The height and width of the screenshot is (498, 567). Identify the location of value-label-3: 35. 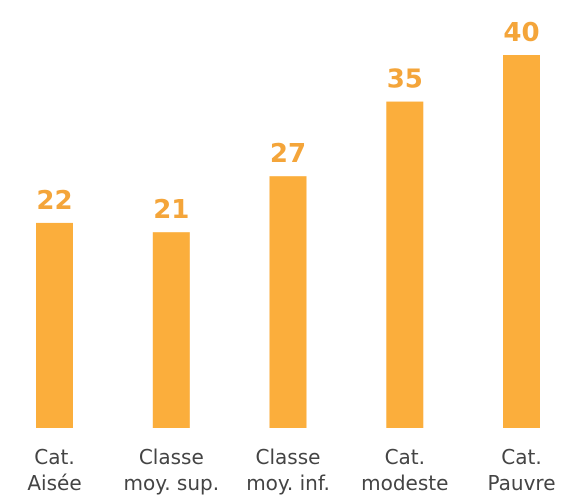
(405, 80).